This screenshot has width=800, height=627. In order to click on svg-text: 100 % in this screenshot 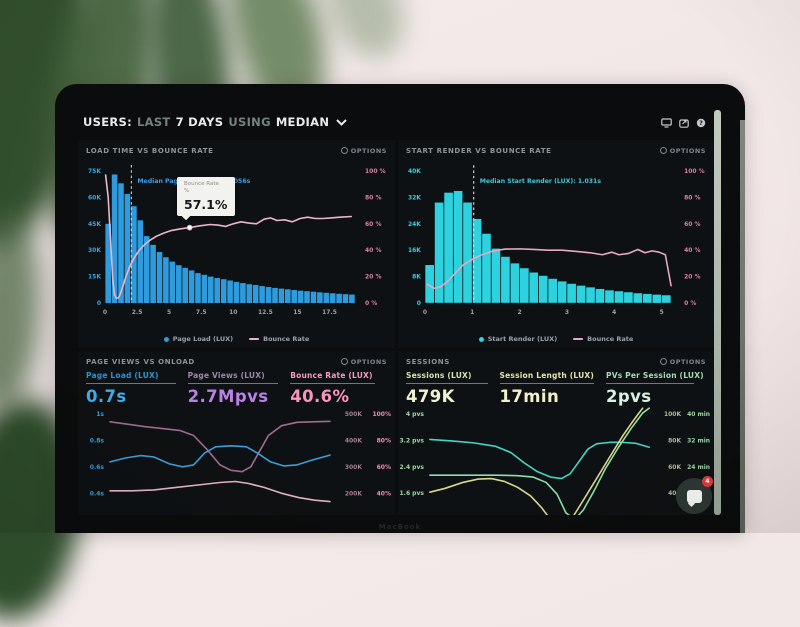, I will do `click(694, 171)`.